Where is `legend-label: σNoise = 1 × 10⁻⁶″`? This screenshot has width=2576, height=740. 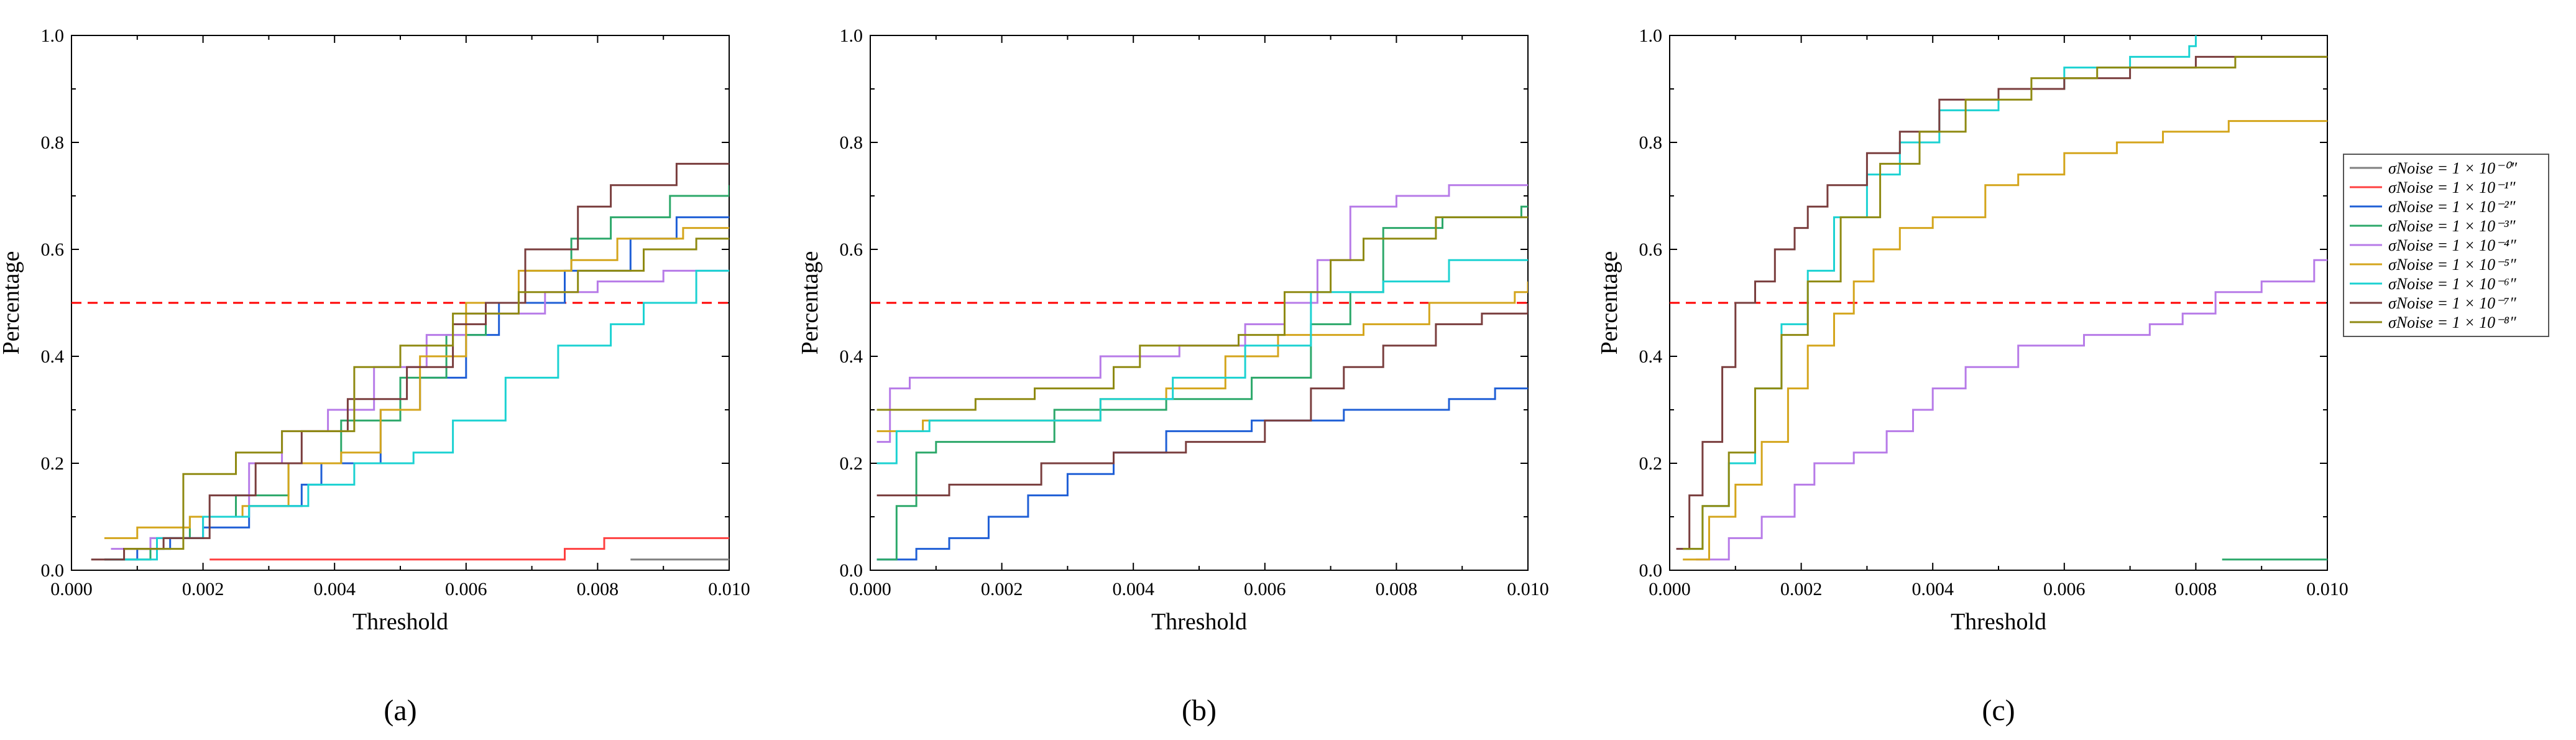
legend-label: σNoise = 1 × 10⁻⁶″ is located at coordinates (2452, 284).